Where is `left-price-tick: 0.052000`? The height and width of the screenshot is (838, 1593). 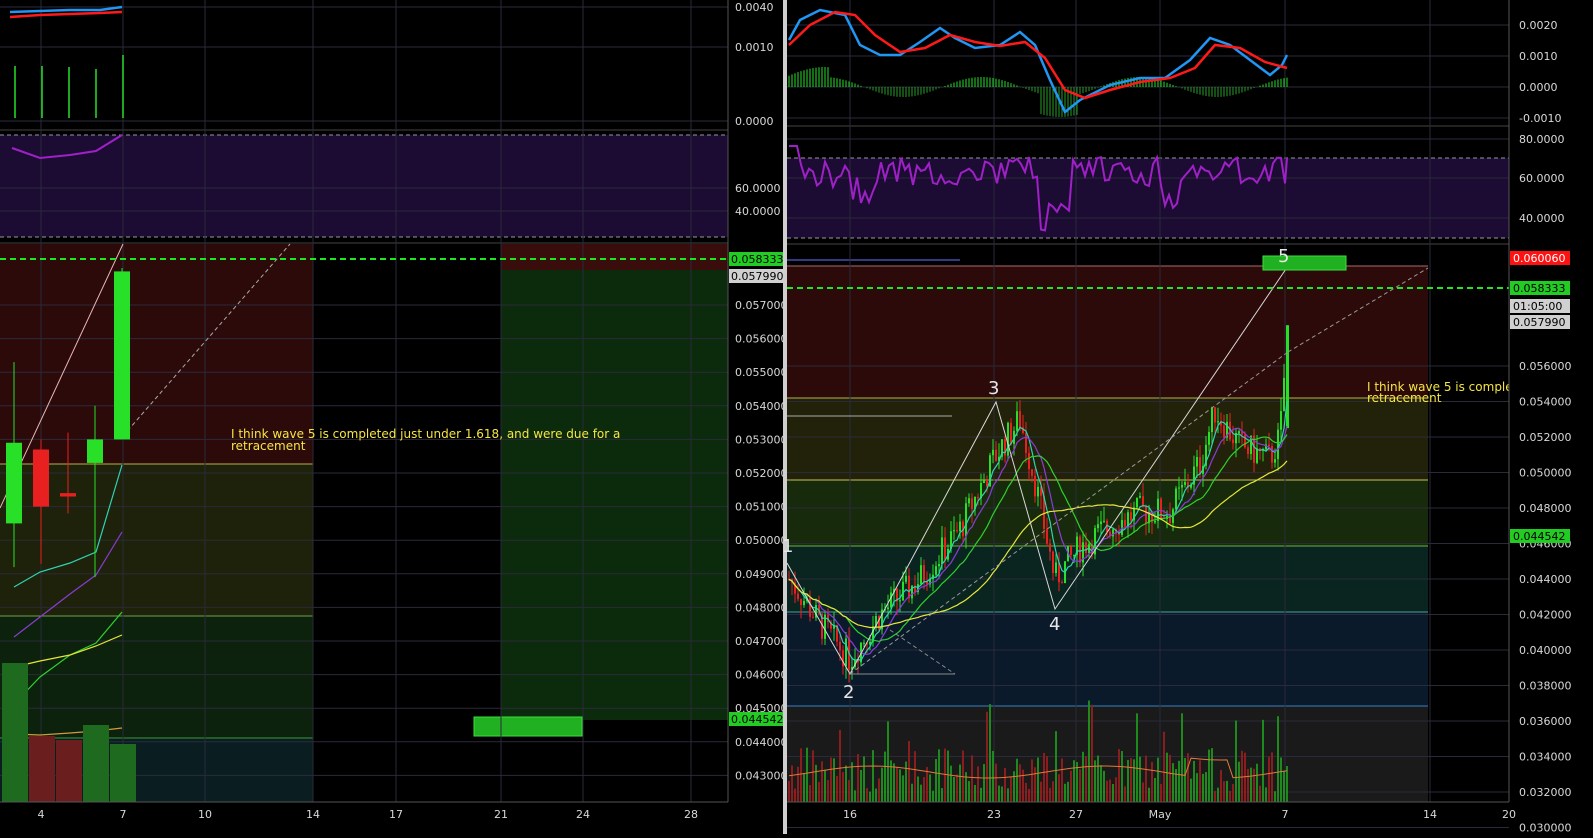
left-price-tick: 0.052000 is located at coordinates (761, 473).